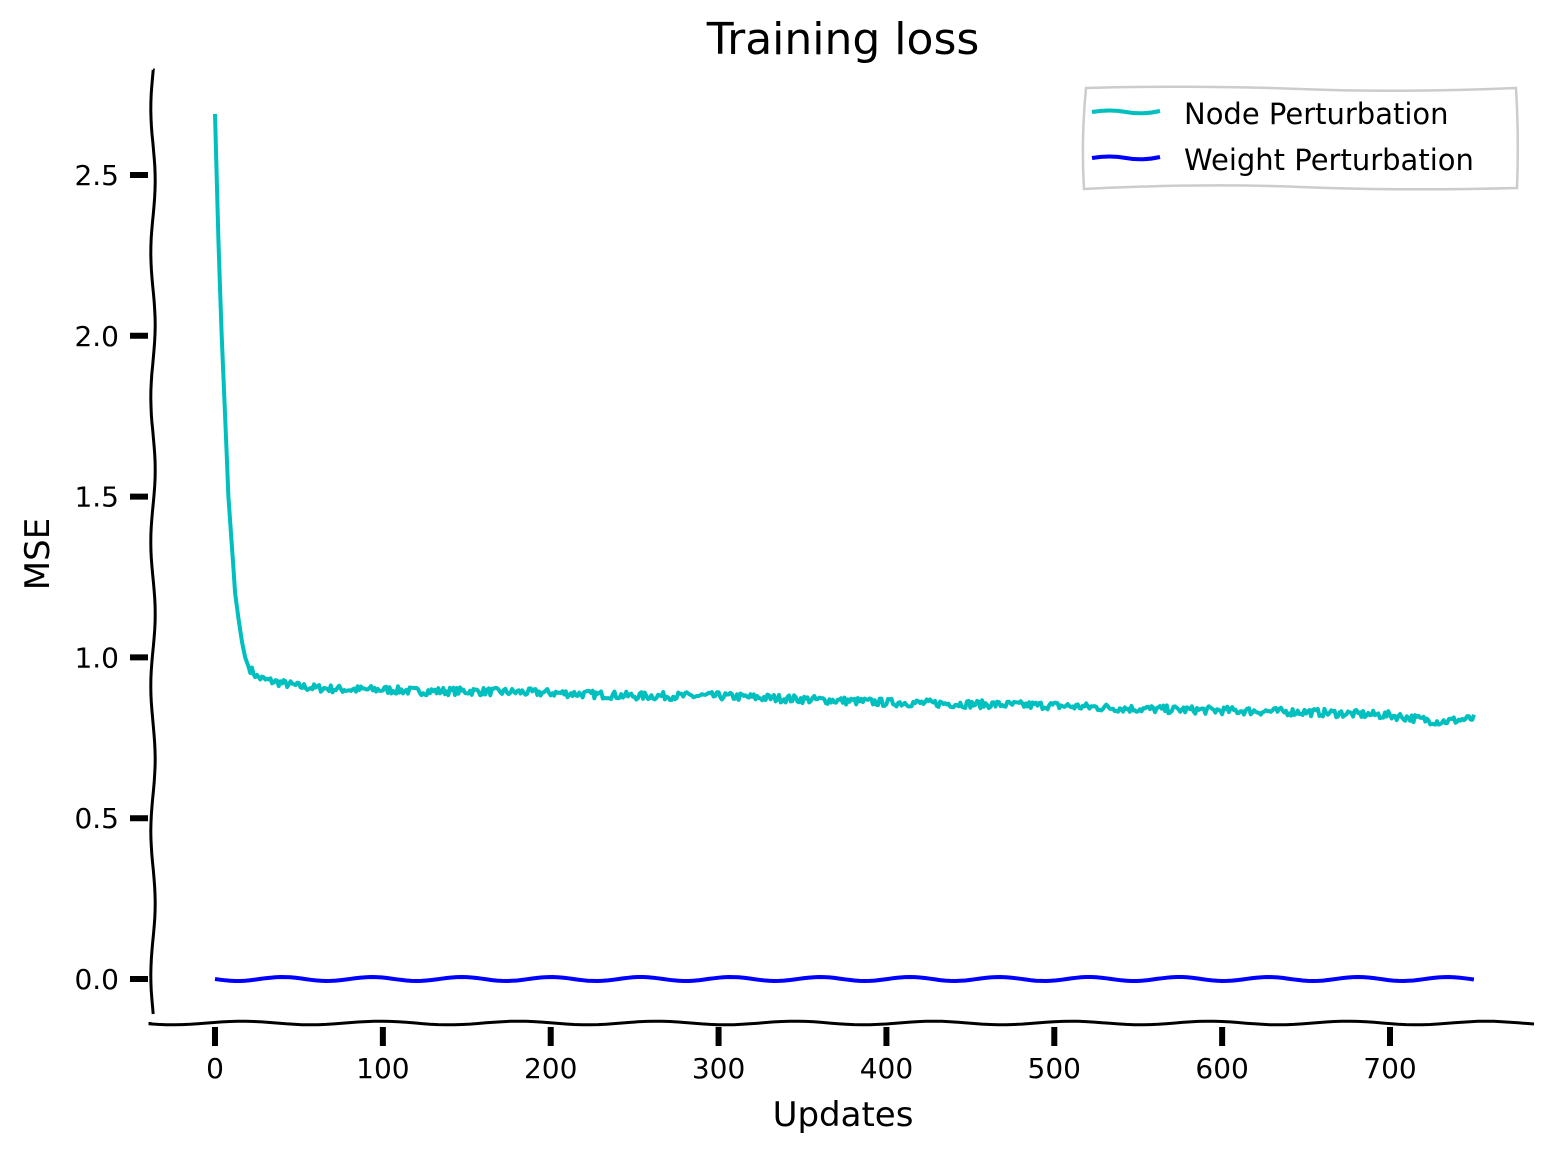  What do you see at coordinates (844, 979) in the screenshot?
I see `series-line-weight-perturbation` at bounding box center [844, 979].